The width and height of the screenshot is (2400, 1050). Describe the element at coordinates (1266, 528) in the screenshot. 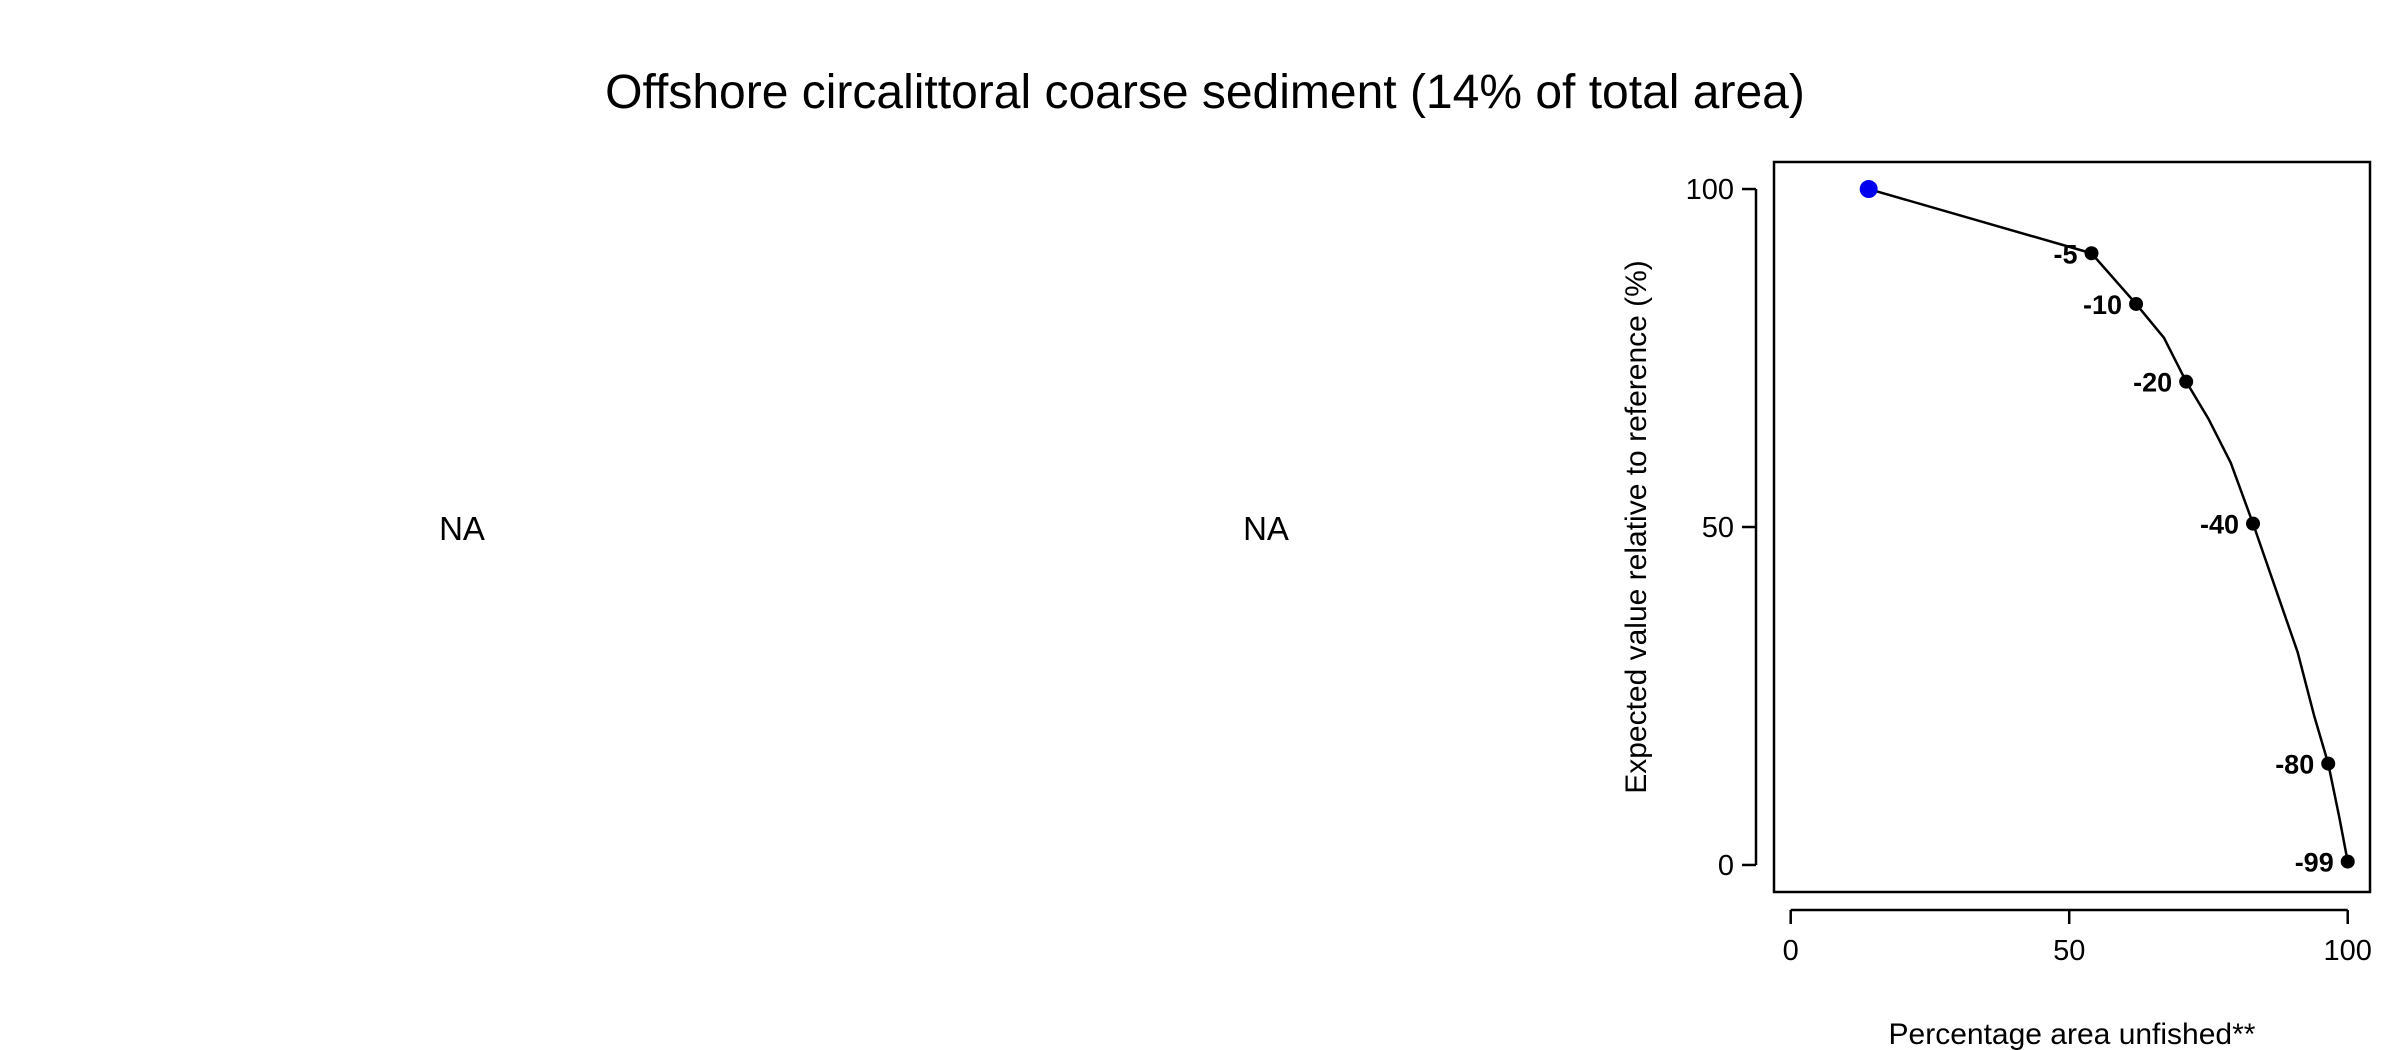

I see `panel-2-na-text: NA` at that location.